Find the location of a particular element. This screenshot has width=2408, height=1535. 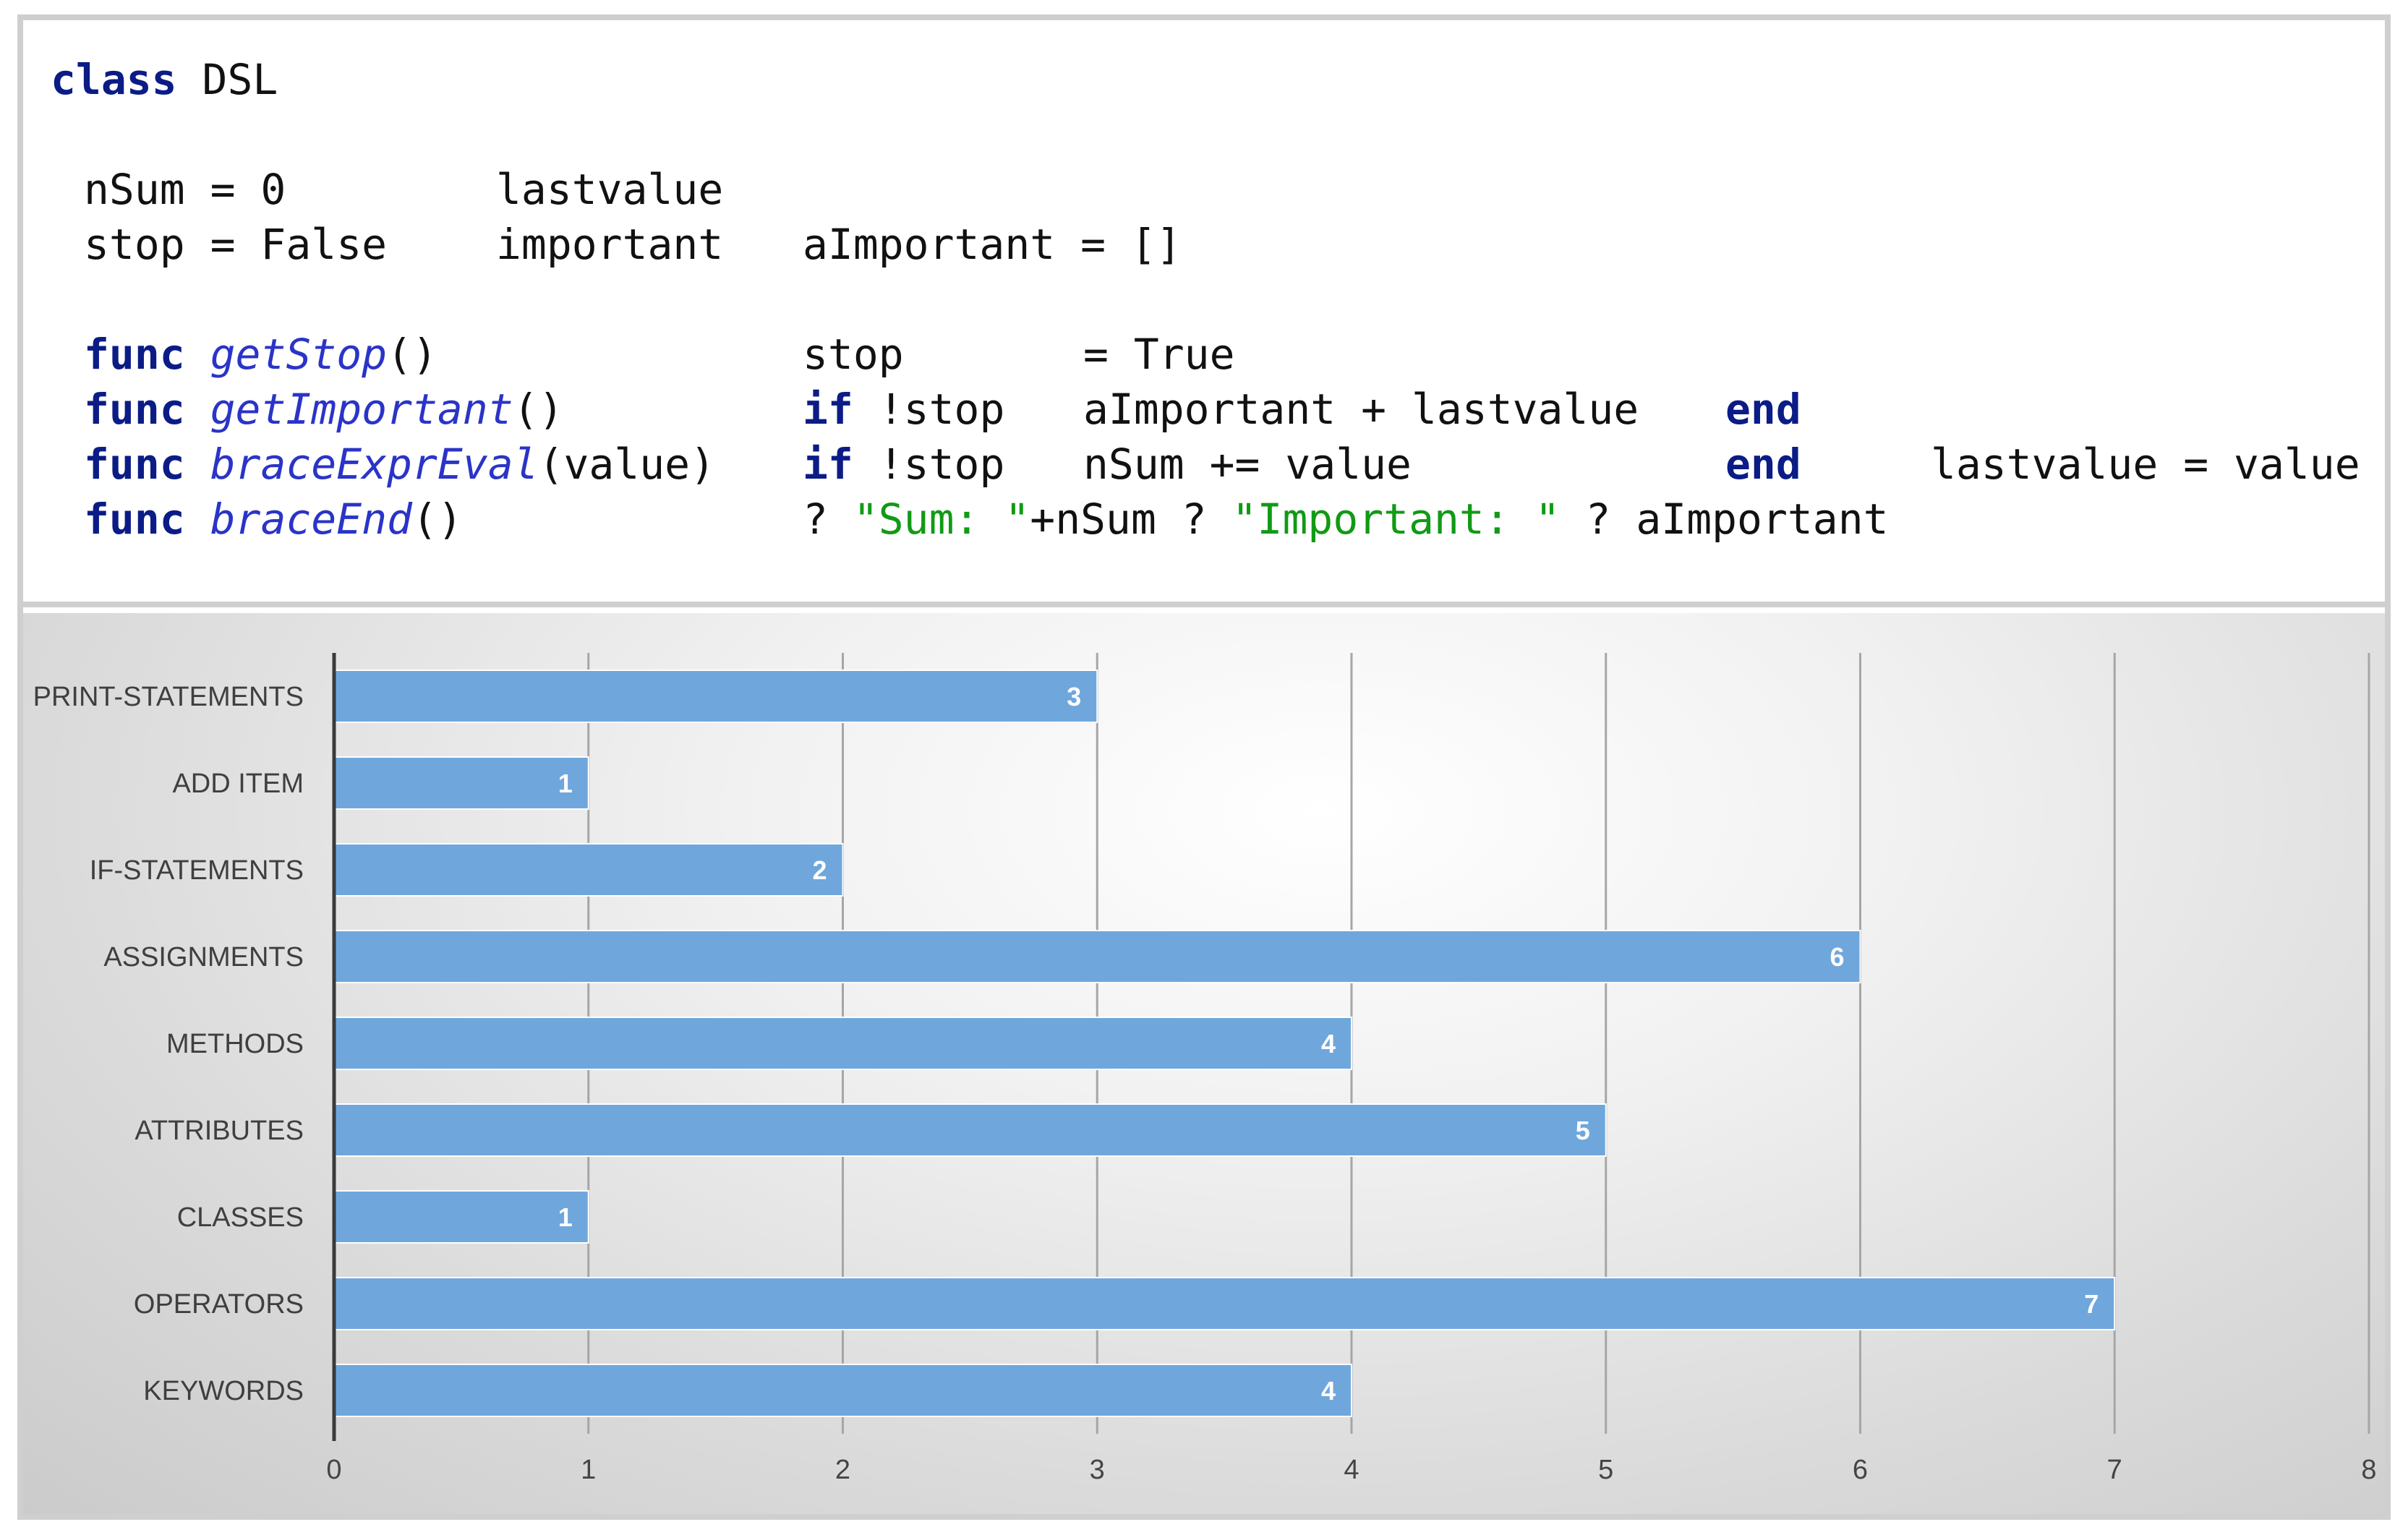

category-label: PRINT-STATEMENTS is located at coordinates (168, 697).